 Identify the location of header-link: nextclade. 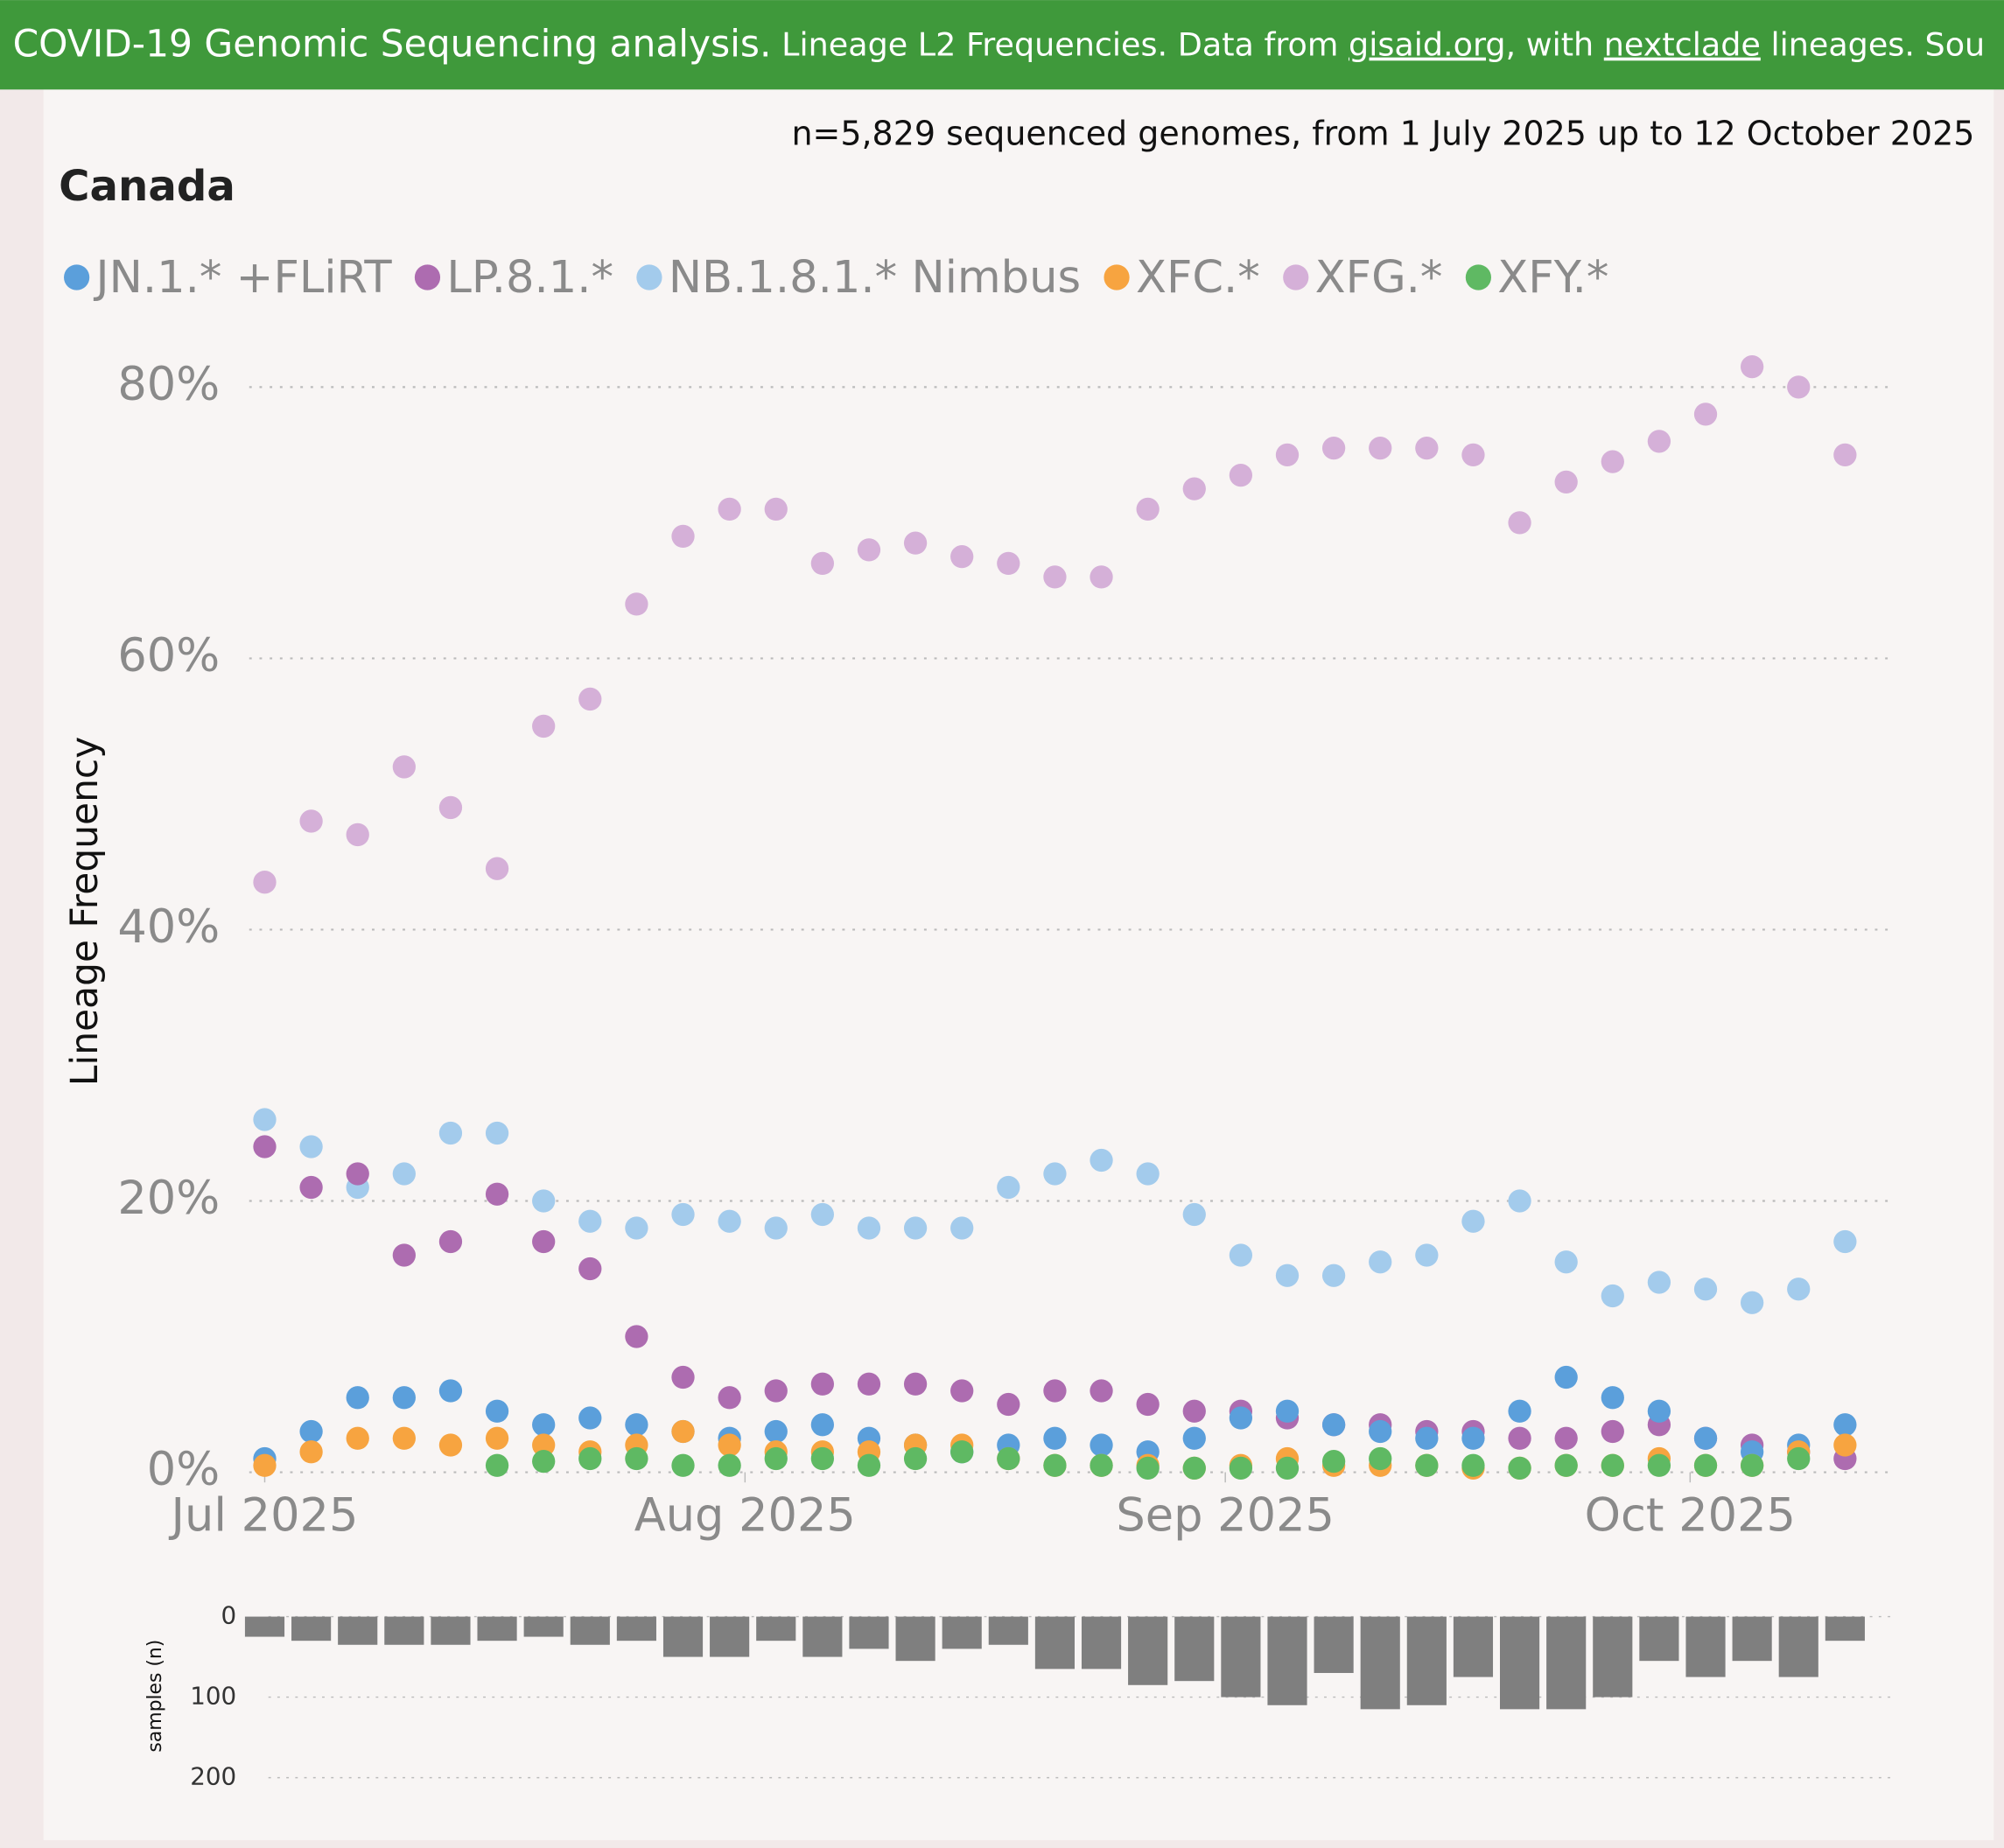
(1682, 44).